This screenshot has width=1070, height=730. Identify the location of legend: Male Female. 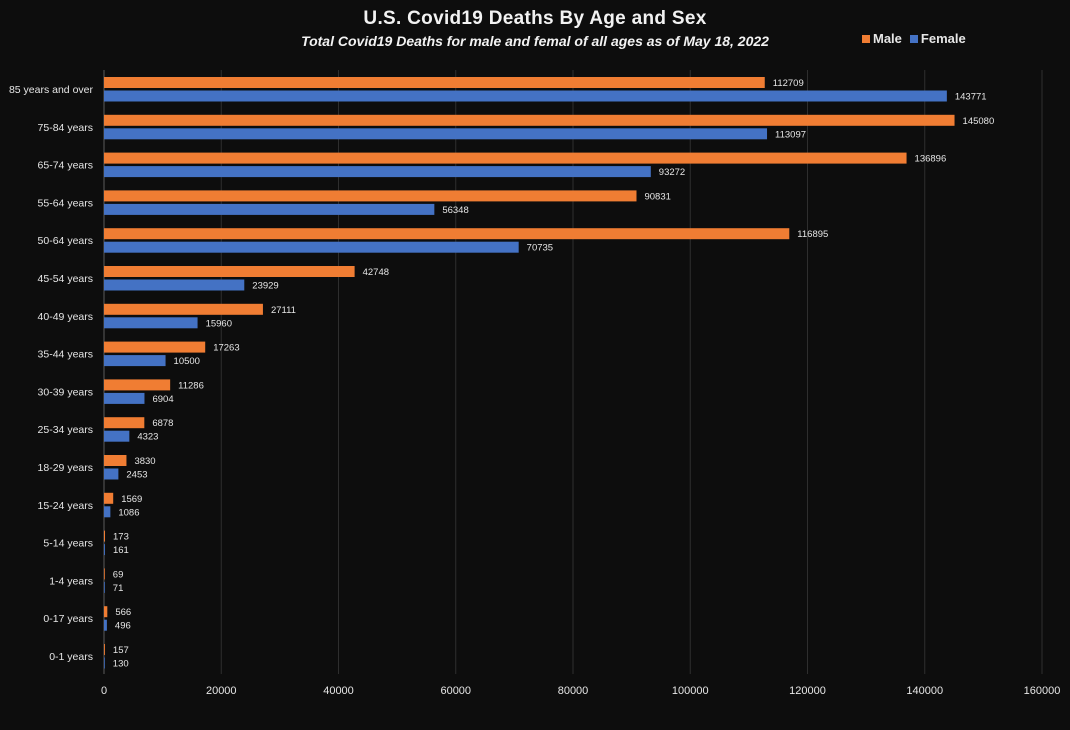
(914, 38).